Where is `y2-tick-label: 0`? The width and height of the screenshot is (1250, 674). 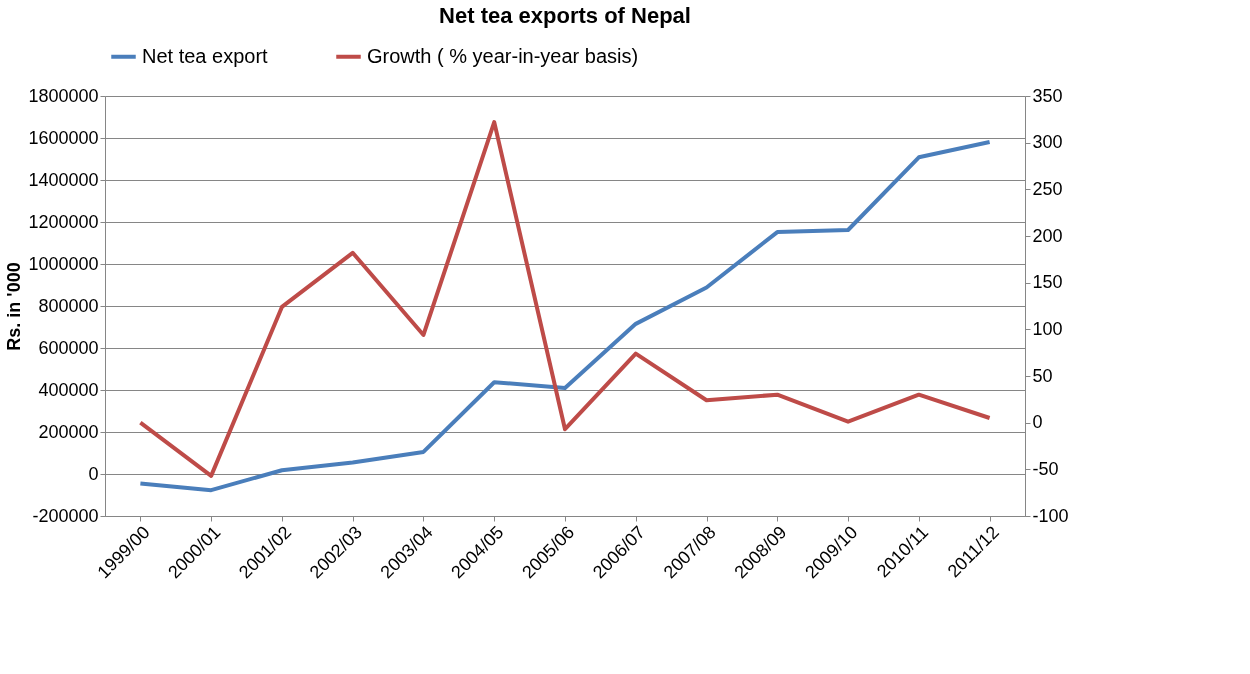 y2-tick-label: 0 is located at coordinates (1037, 422).